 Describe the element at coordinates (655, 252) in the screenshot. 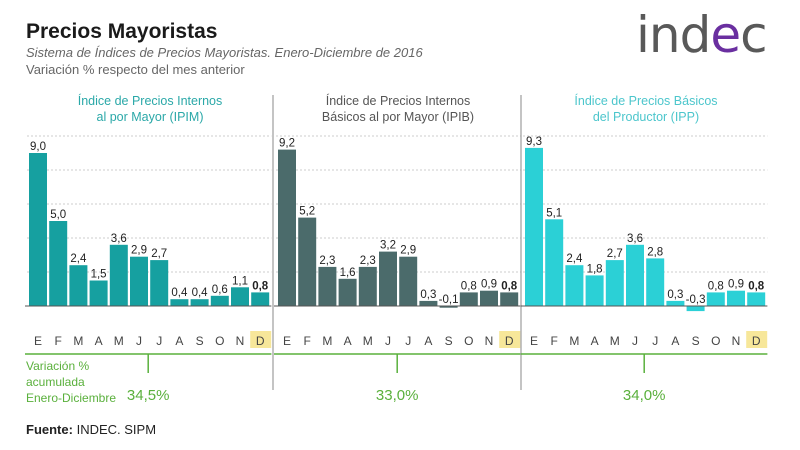

I see `data-label: 2,8` at that location.